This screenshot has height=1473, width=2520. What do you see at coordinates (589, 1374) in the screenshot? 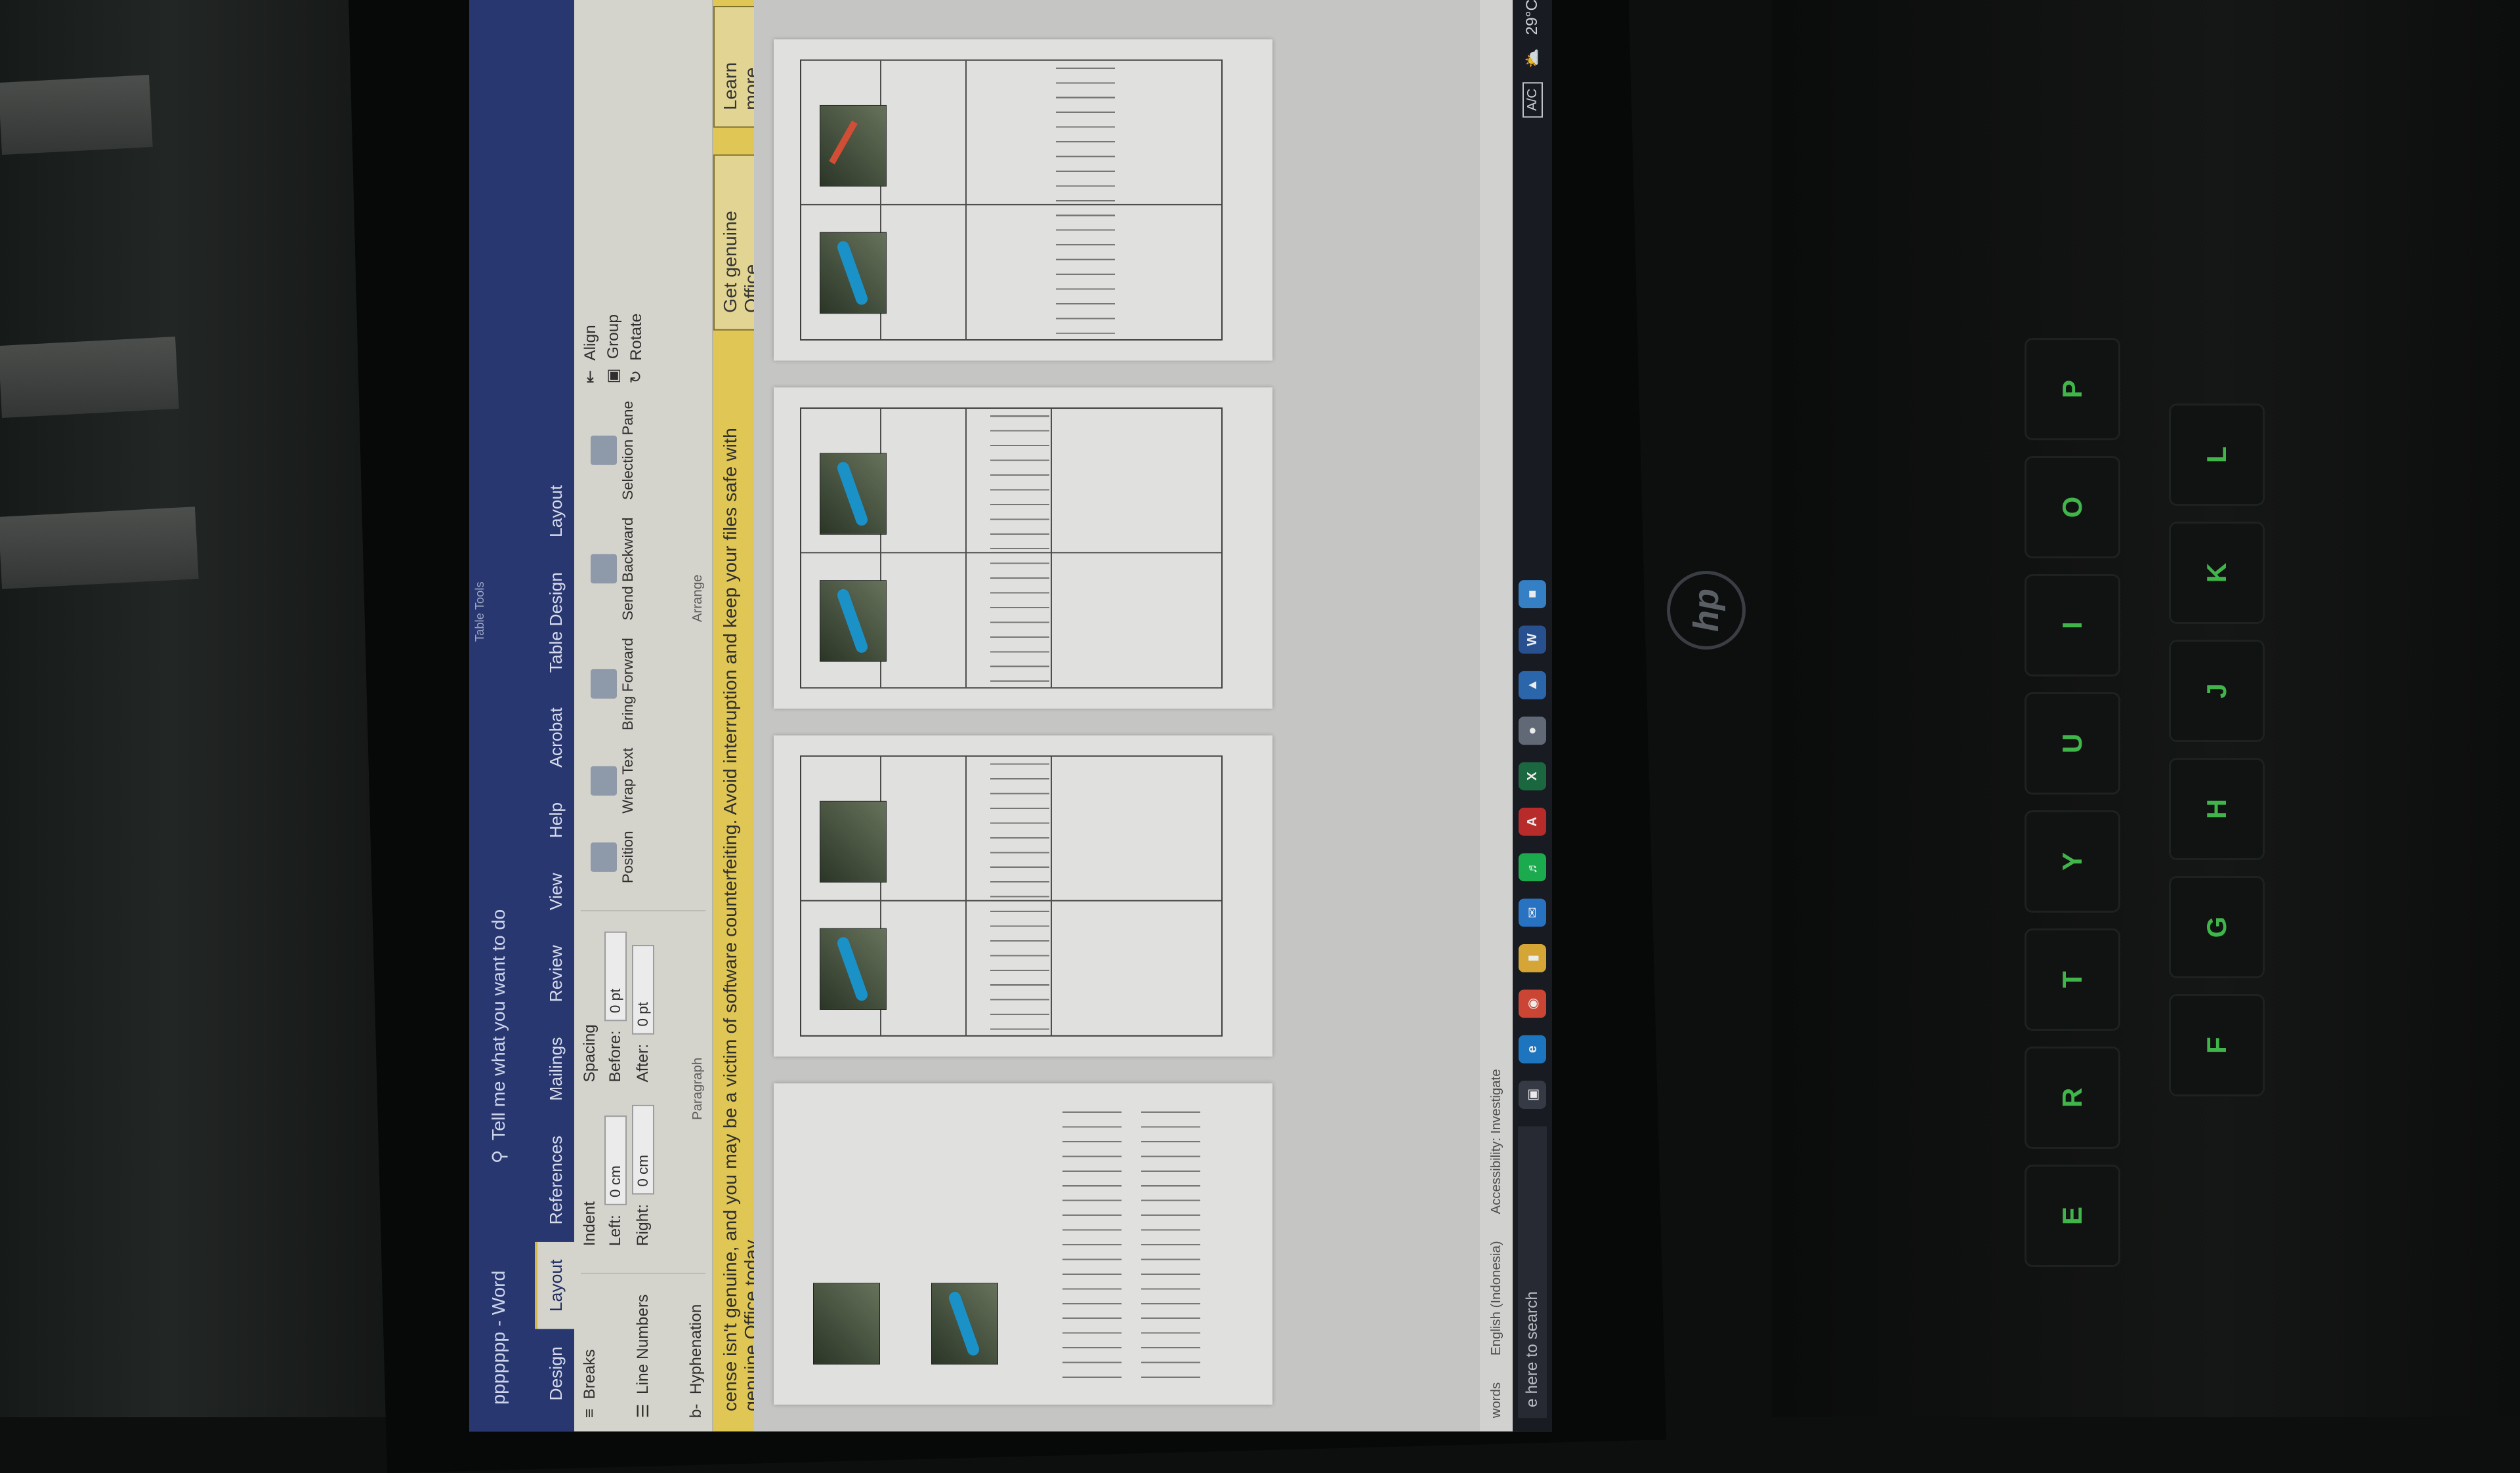
I see `breaks-label: Breaks` at bounding box center [589, 1374].